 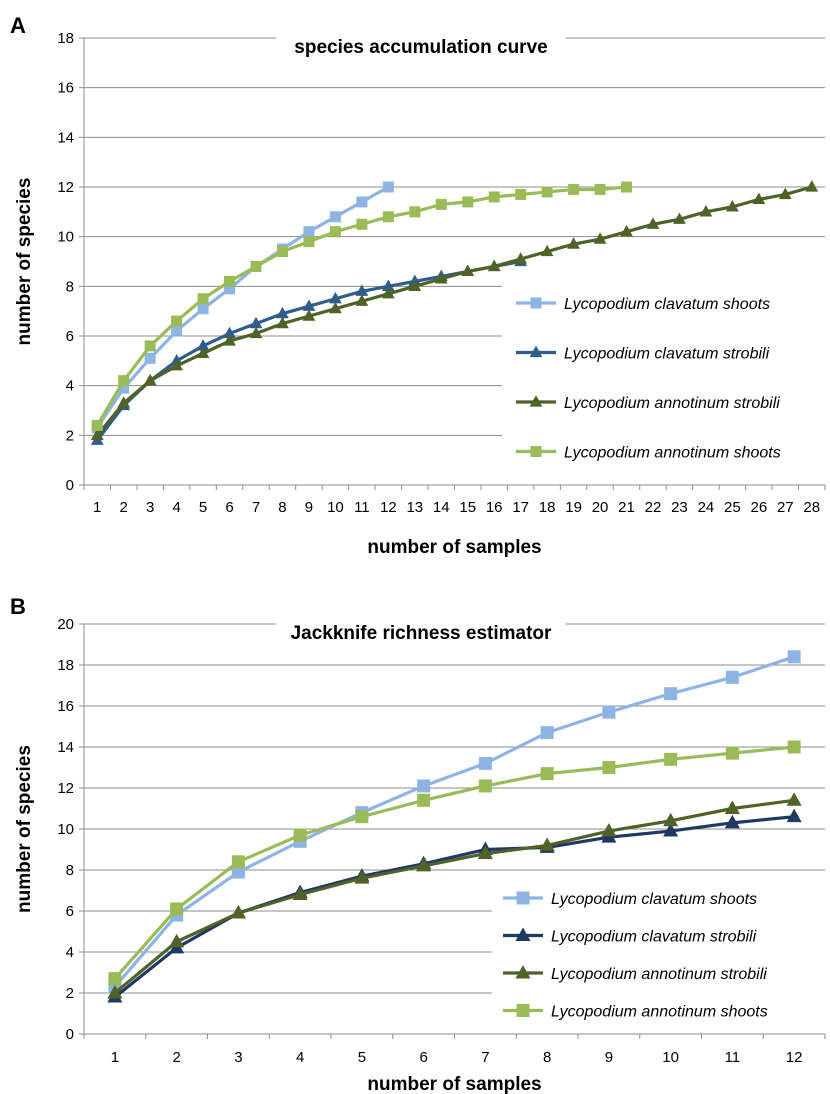 I want to click on chart-title: Jackknife richness estimator, so click(x=421, y=633).